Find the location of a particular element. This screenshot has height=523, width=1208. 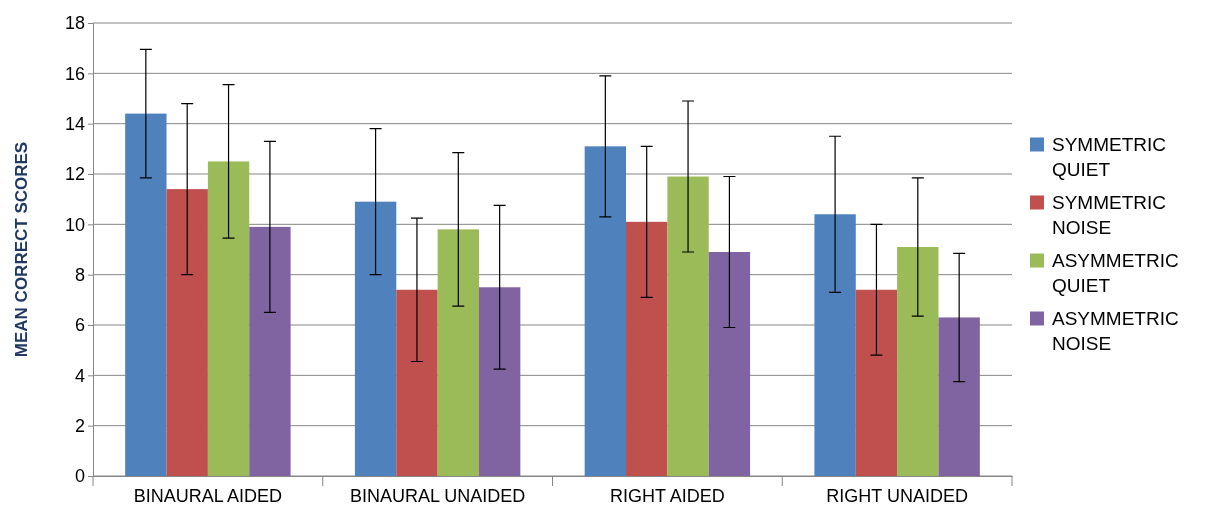

y-tick-label: 12 is located at coordinates (74, 174).